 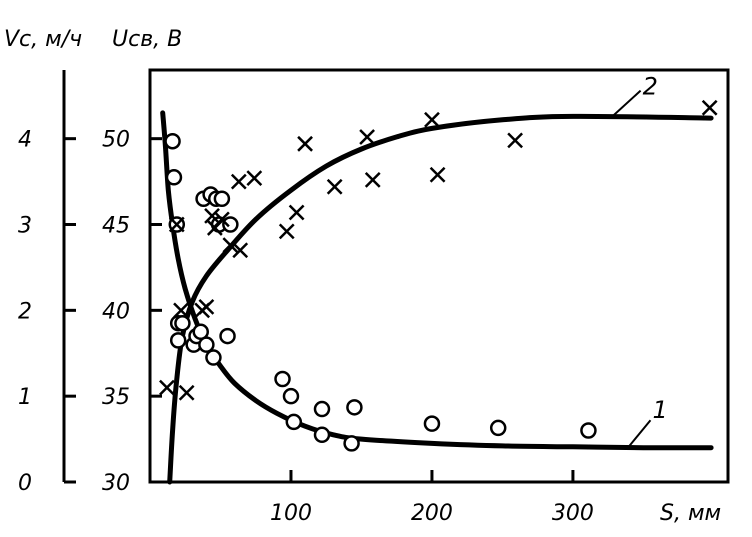 I want to click on ucv-tick-label: 35, so click(x=116, y=397).